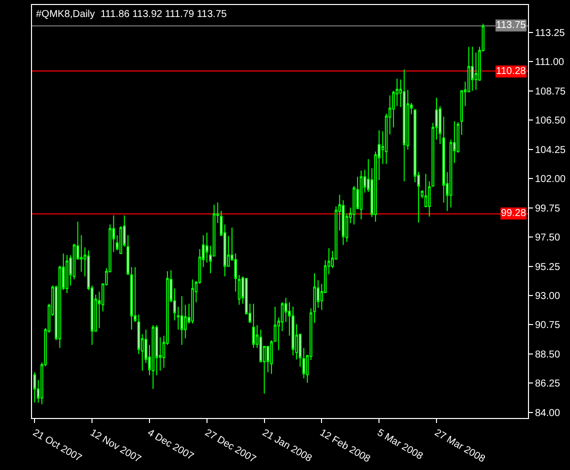  Describe the element at coordinates (513, 213) in the screenshot. I see `ref-line-label: 99.28` at that location.